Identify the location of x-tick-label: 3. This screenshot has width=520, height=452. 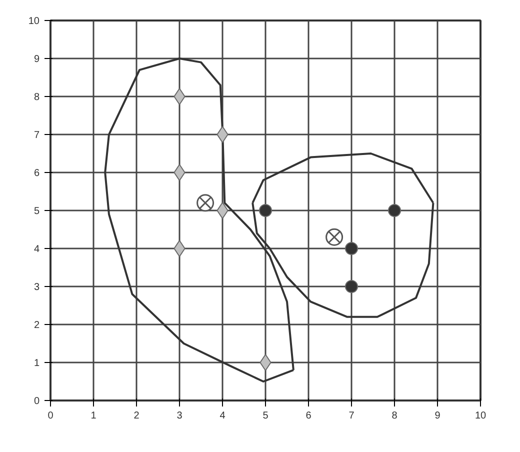
(179, 416).